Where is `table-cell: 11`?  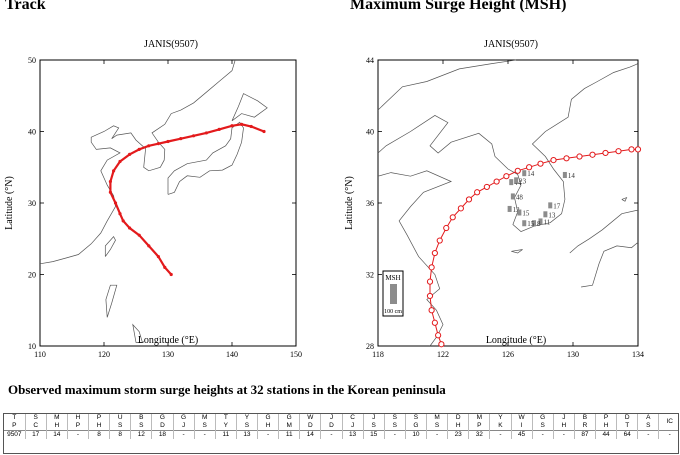 table-cell: 11 is located at coordinates (225, 434).